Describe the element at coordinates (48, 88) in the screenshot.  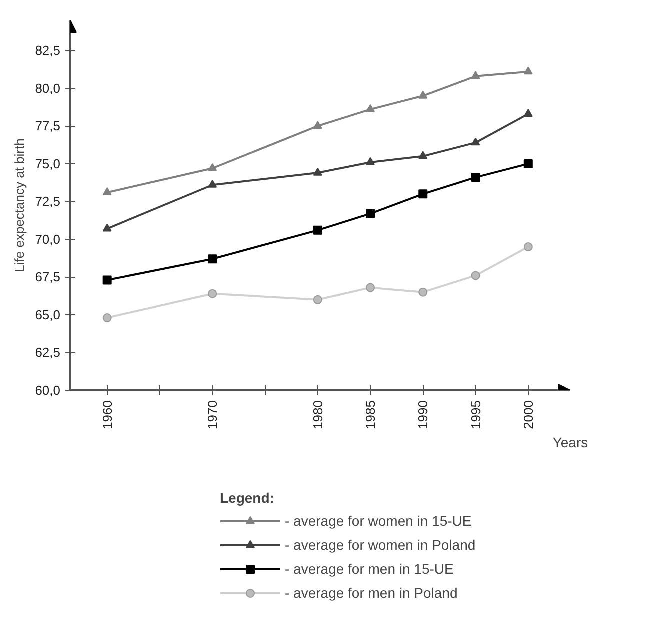
I see `y-tick-label: 80,0` at that location.